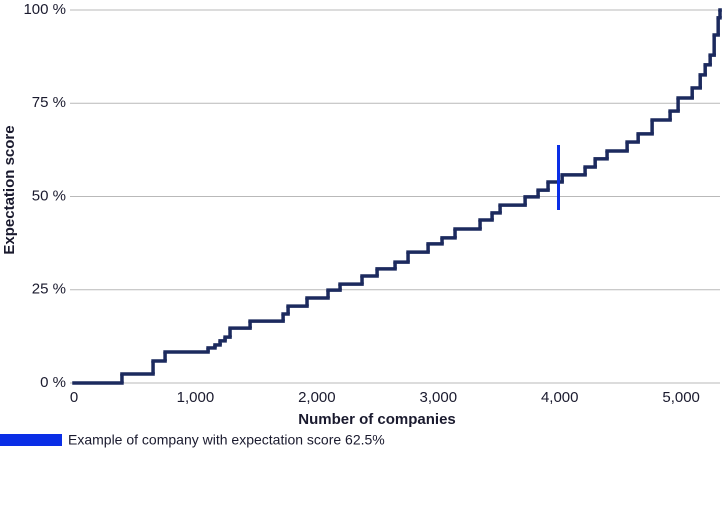  What do you see at coordinates (681, 397) in the screenshot?
I see `x-tick-label: 5,000` at bounding box center [681, 397].